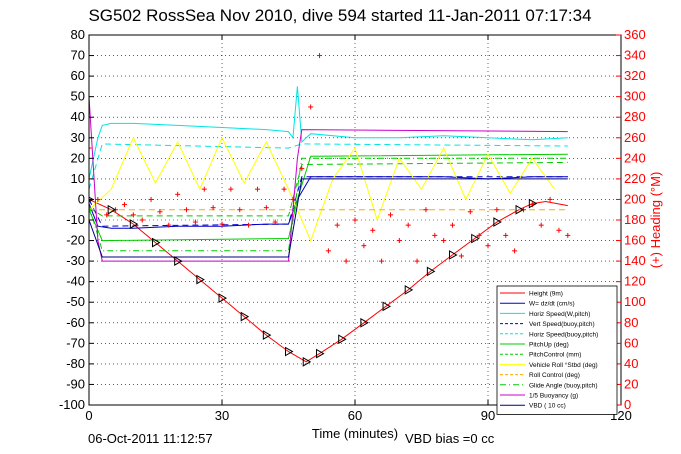 Image resolution: width=681 pixels, height=454 pixels. Describe the element at coordinates (78, 96) in the screenshot. I see `y-tick-label-left: 50` at that location.